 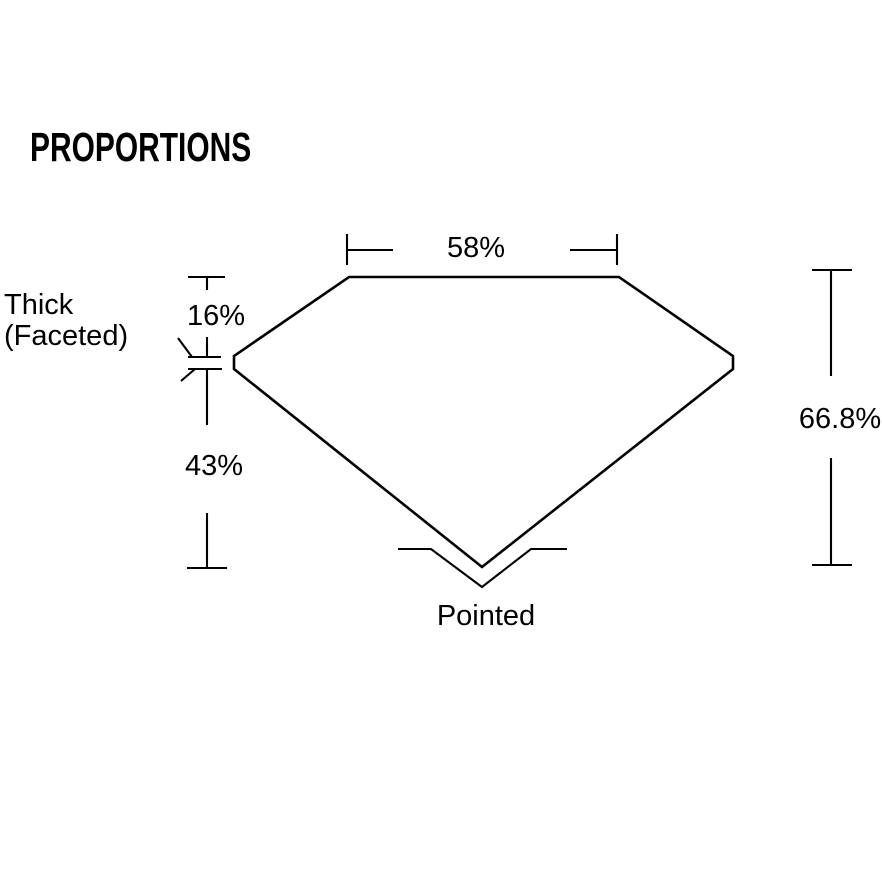 What do you see at coordinates (199, 359) in the screenshot?
I see `girdle-marker` at bounding box center [199, 359].